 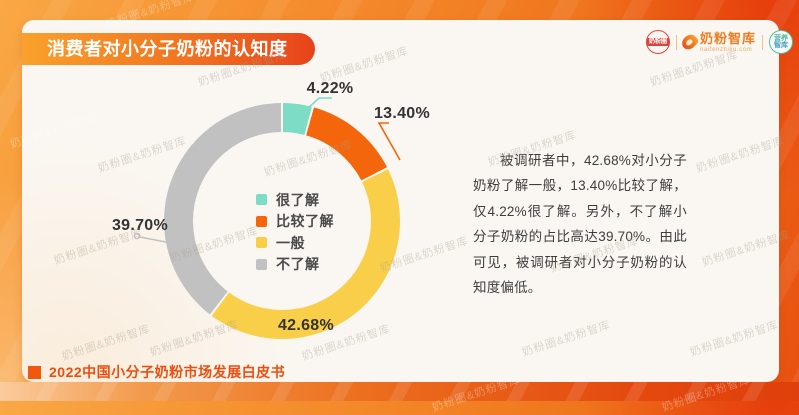 I want to click on percent-label: 42.68%, so click(x=306, y=325).